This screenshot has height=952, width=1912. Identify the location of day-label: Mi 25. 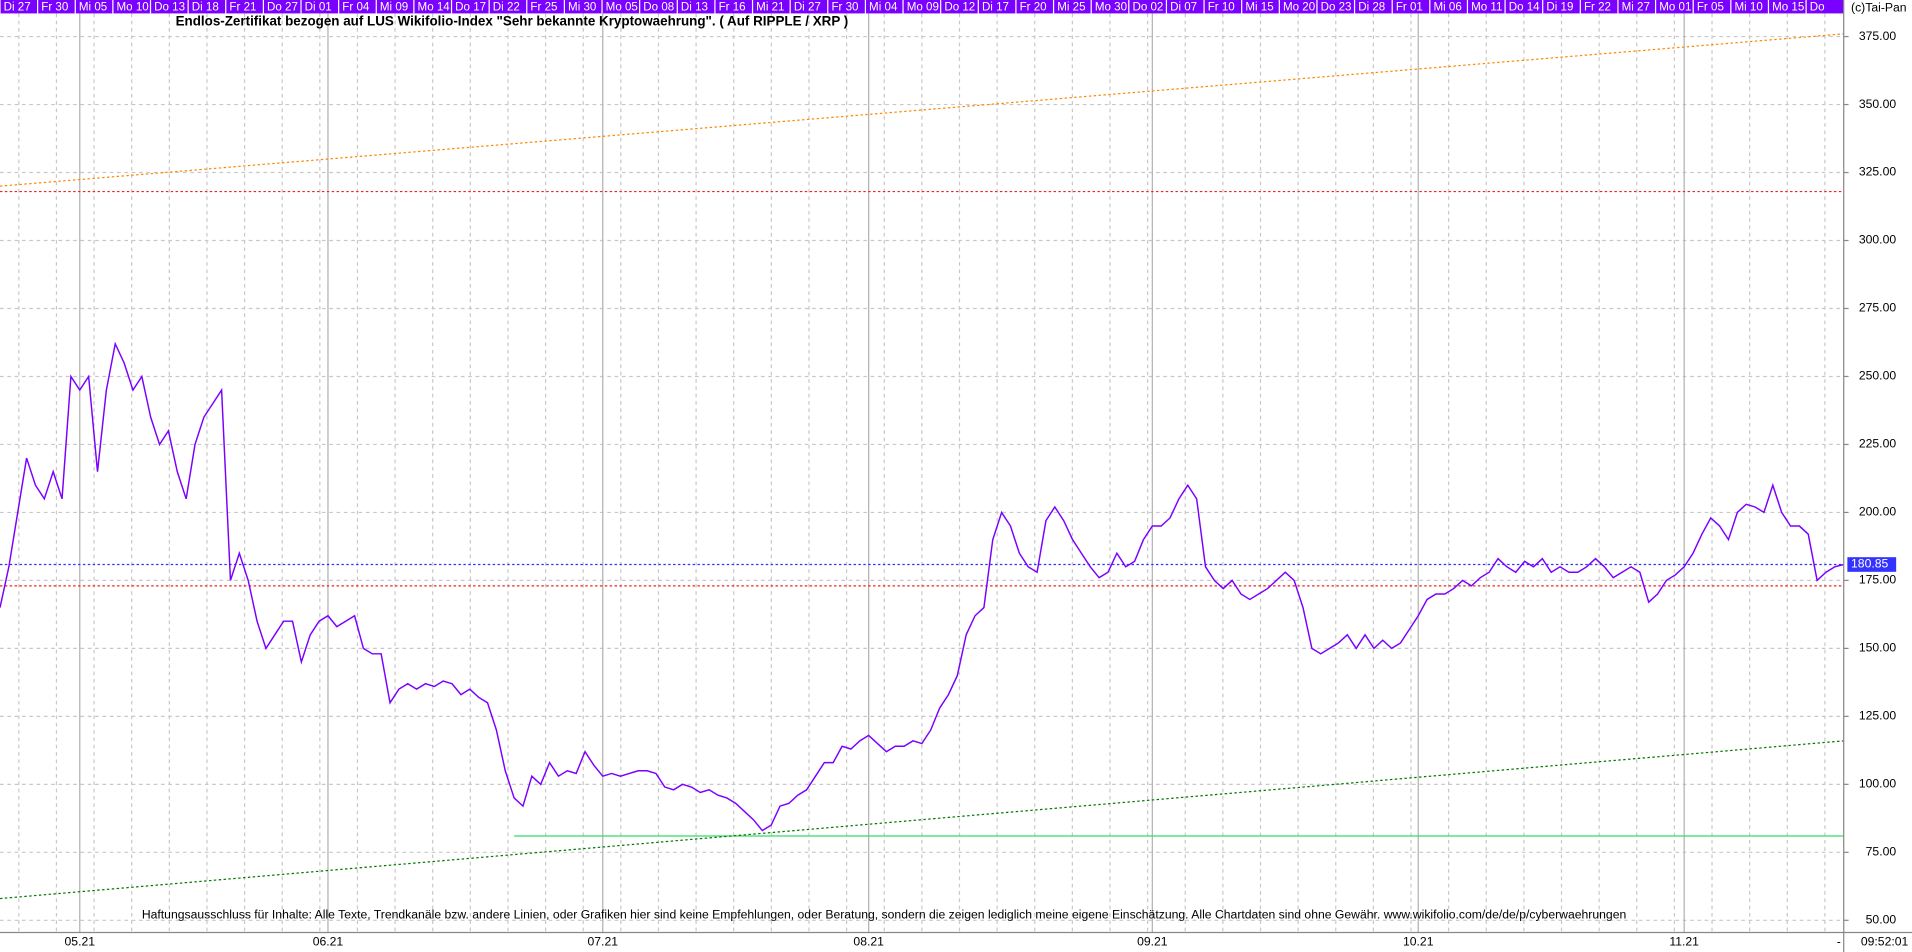
(1071, 7).